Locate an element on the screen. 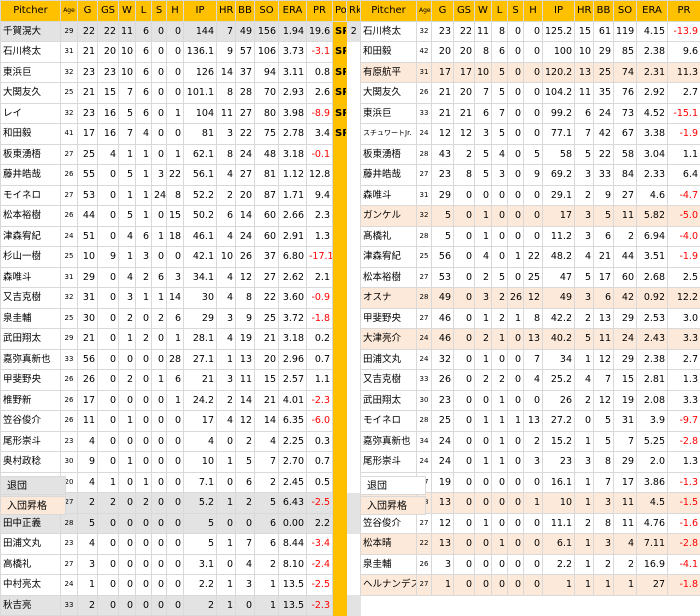  stat-cell: 42.2 is located at coordinates (559, 318).